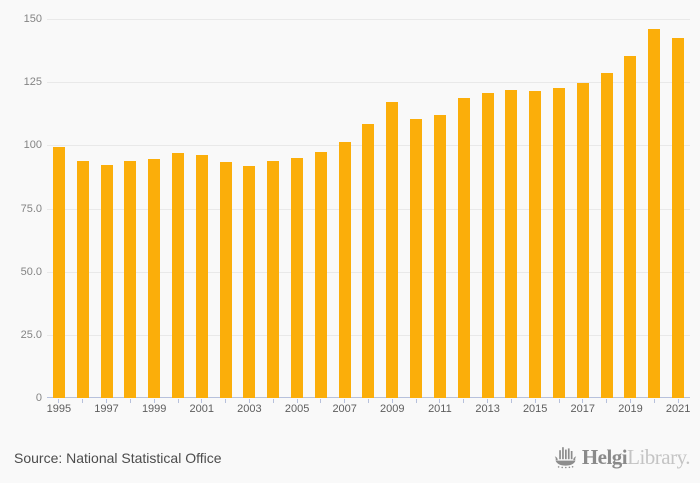 Image resolution: width=700 pixels, height=483 pixels. What do you see at coordinates (654, 213) in the screenshot?
I see `bar-2020` at bounding box center [654, 213].